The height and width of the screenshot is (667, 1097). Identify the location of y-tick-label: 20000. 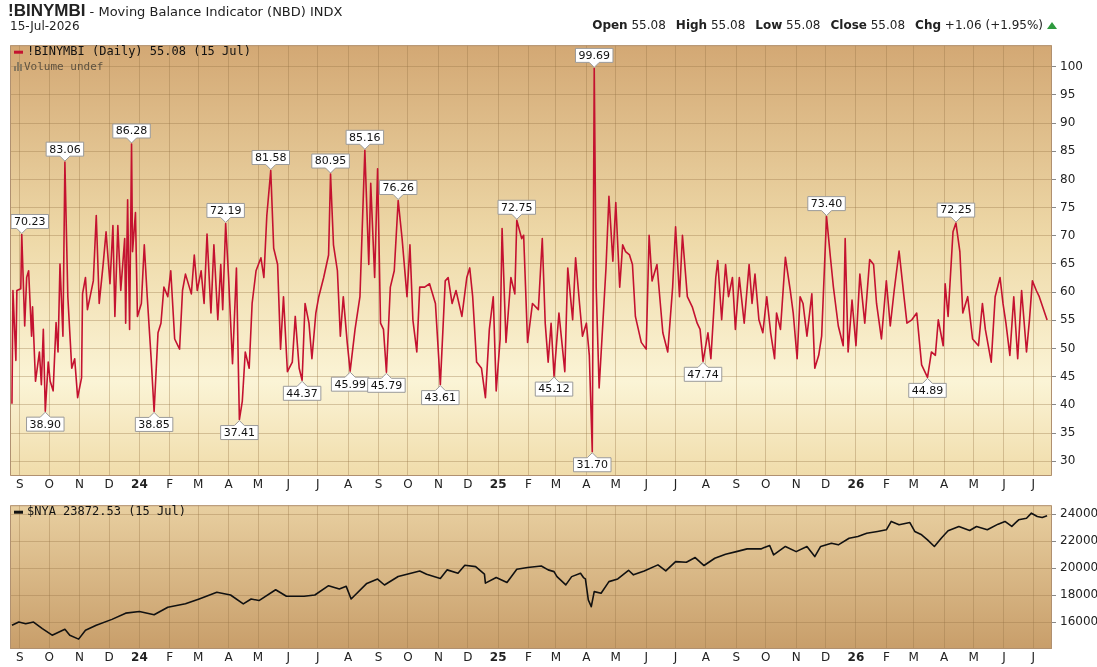
(1078, 567).